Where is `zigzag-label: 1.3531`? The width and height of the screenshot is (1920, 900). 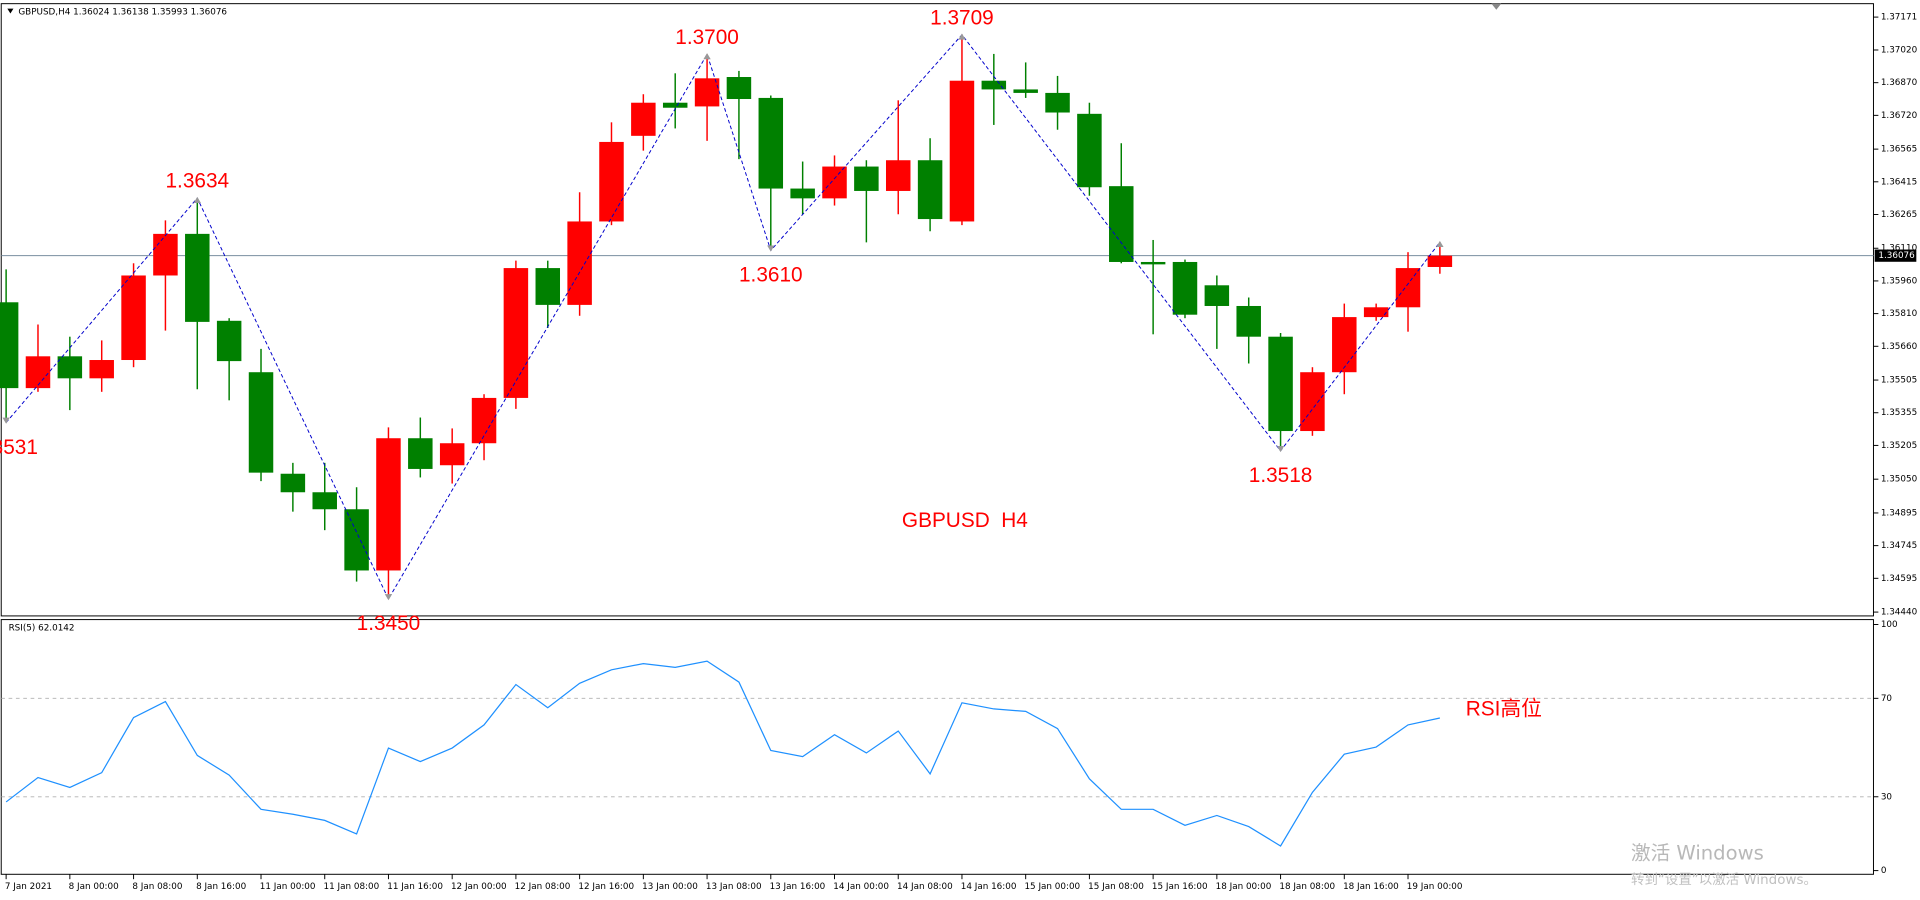
zigzag-label: 1.3531 is located at coordinates (19, 447).